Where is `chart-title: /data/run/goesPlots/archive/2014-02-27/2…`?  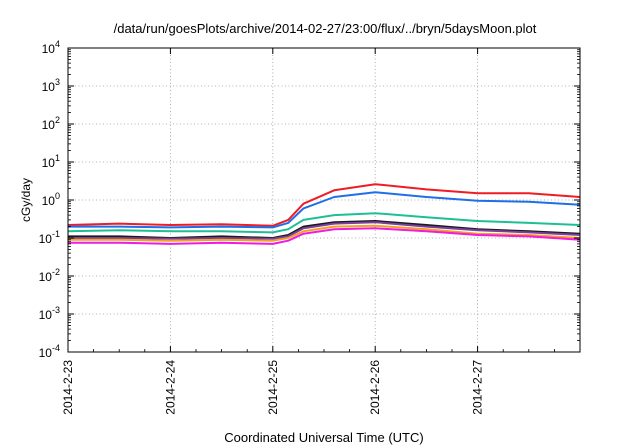
chart-title: /data/run/goesPlots/archive/2014-02-27/2… is located at coordinates (325, 28).